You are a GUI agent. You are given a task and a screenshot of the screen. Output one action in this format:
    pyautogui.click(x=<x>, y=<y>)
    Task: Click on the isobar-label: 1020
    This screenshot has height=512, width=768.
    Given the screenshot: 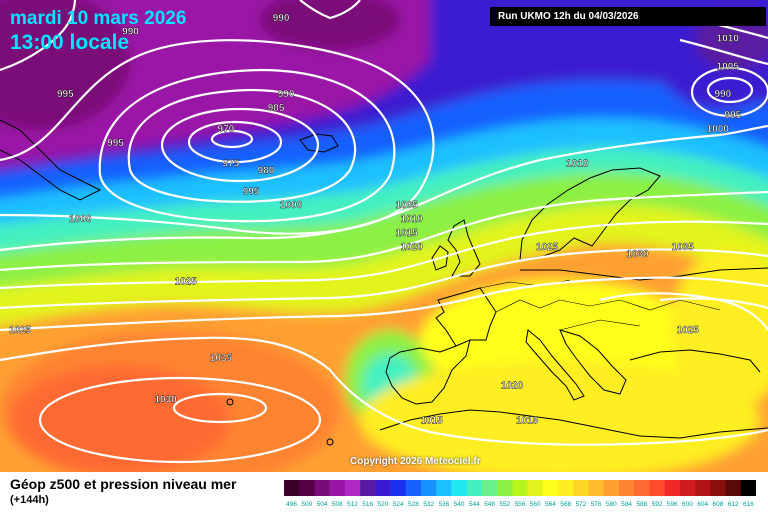 What is the action you would take?
    pyautogui.click(x=512, y=386)
    